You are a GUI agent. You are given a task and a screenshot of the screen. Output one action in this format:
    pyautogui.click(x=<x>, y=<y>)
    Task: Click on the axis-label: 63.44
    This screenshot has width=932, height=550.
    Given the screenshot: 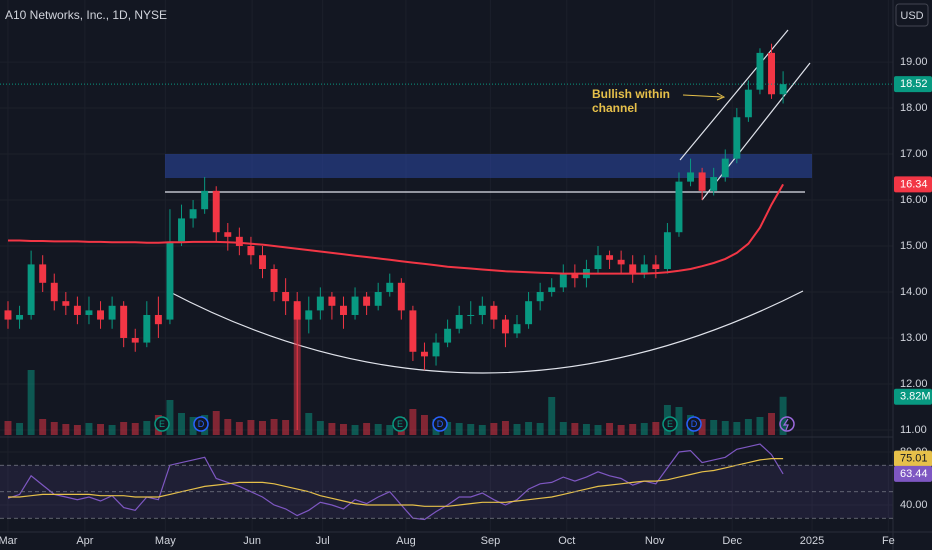 What is the action you would take?
    pyautogui.click(x=914, y=474)
    